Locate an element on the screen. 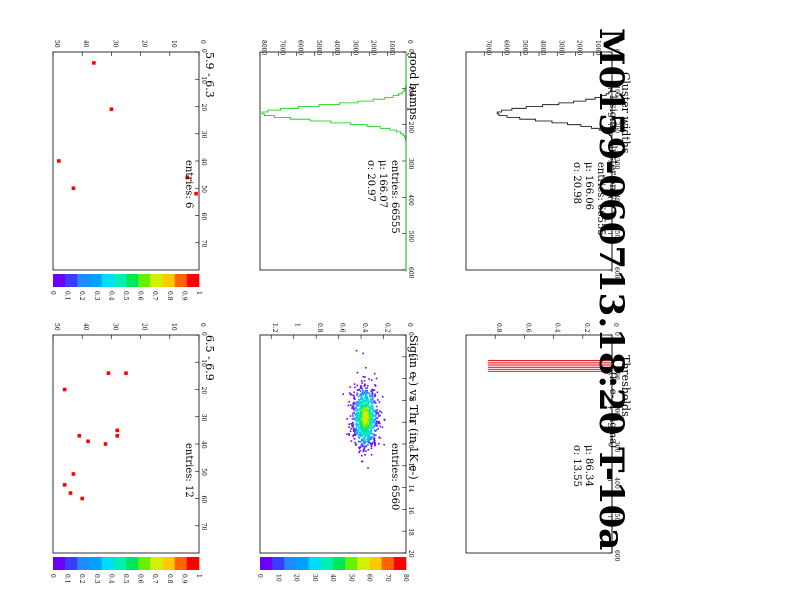 The image size is (792, 616). colorbar-label: 0.9 is located at coordinates (183, 296).